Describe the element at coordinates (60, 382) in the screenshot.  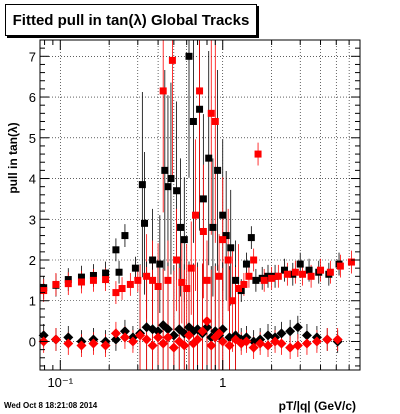
I see `x-tick-label: 10⁻¹` at that location.